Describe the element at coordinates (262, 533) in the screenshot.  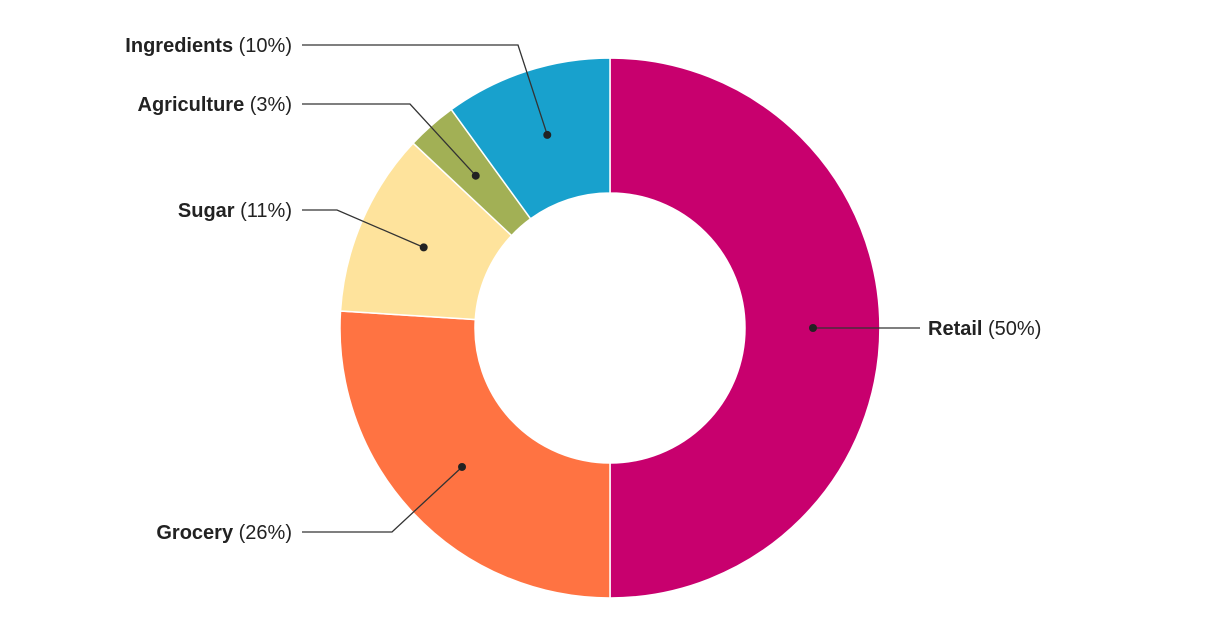
I see `slice-label-value-grocery: (26%)` at that location.